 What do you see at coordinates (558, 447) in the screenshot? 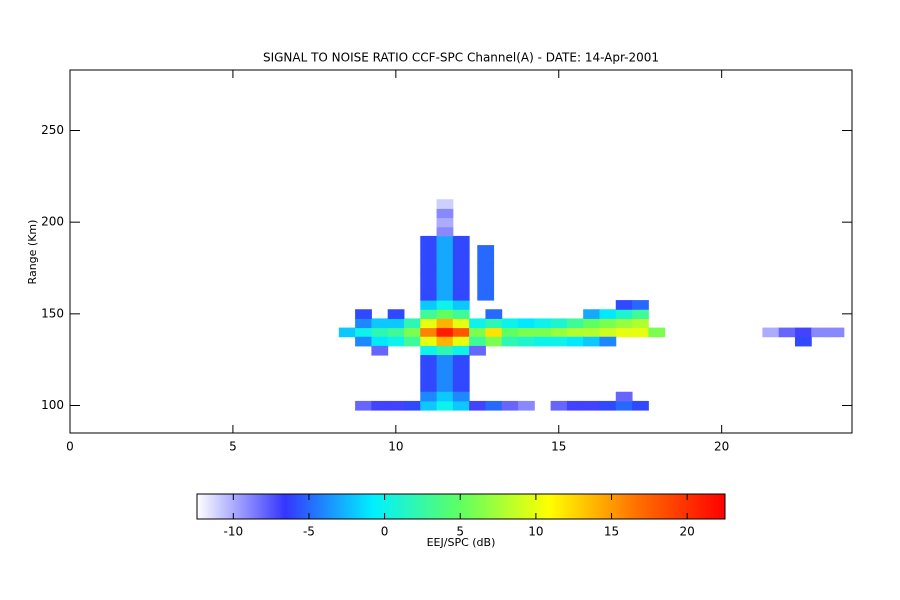
I see `x-tick-label: 15` at bounding box center [558, 447].